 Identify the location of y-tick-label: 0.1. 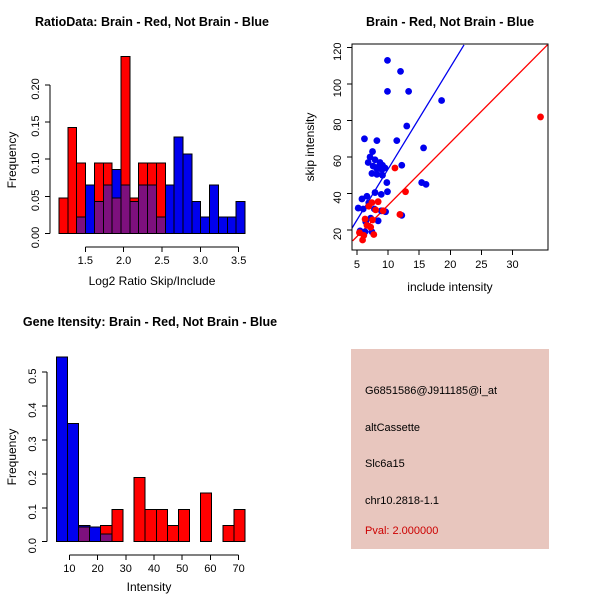
(33, 511).